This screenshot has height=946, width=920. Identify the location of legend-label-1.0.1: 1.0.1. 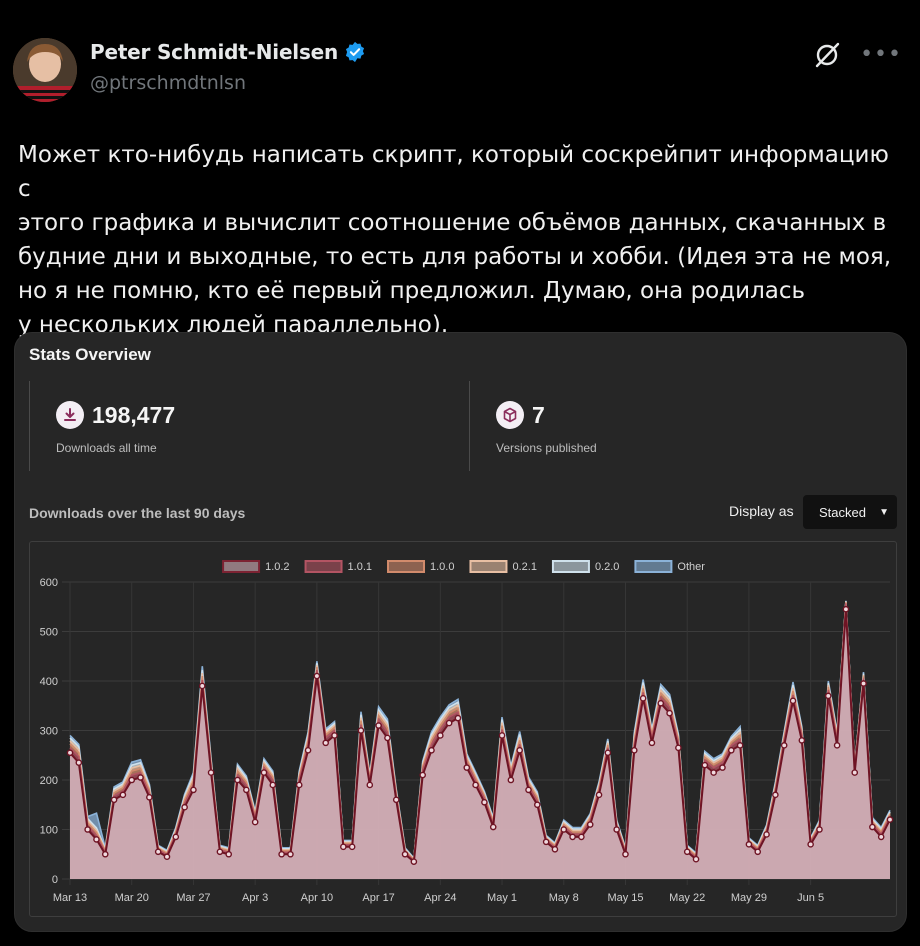
(360, 567).